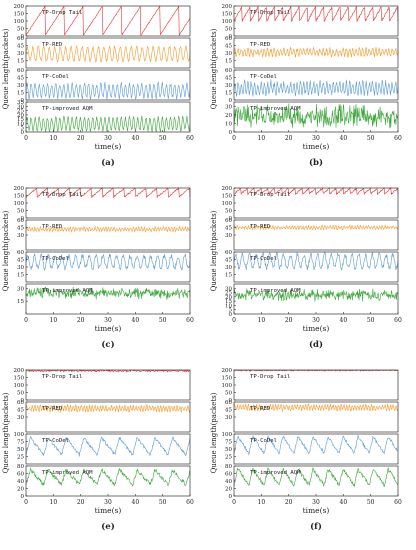 The image size is (416, 550). What do you see at coordinates (20, 482) in the screenshot?
I see `y-tick-label: 40` at bounding box center [20, 482].